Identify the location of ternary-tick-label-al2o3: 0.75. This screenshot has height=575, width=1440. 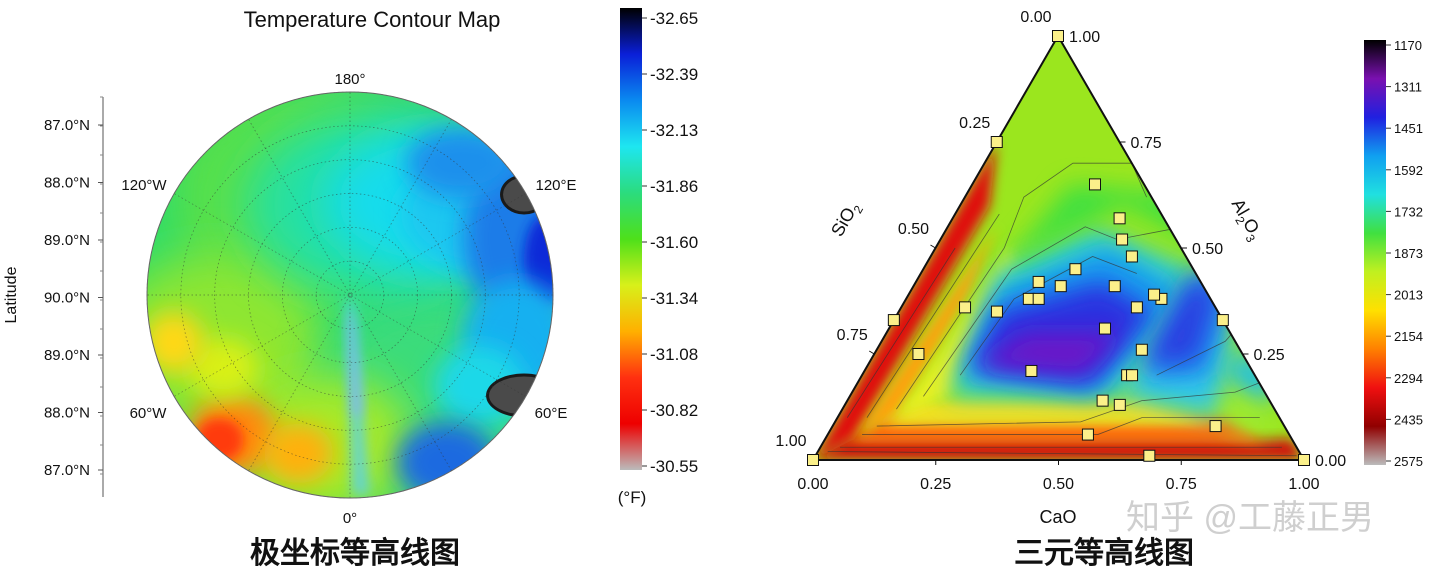
(1146, 143).